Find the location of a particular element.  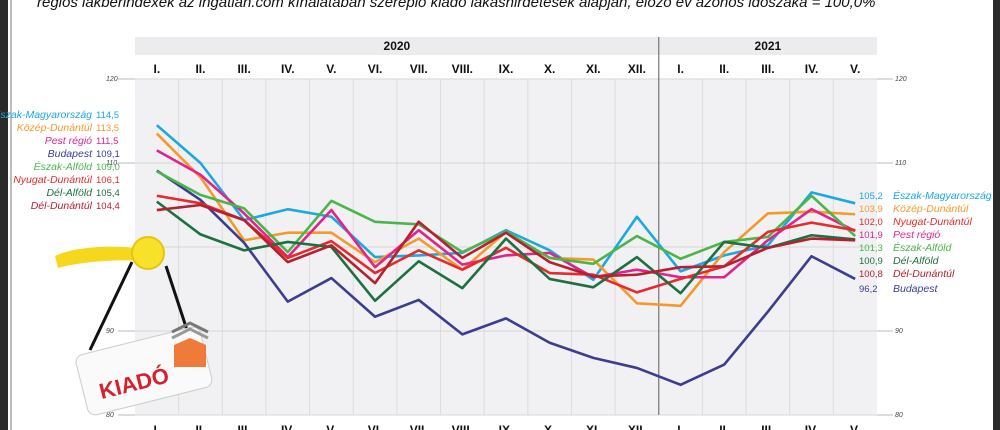

series-start-value: 109,1 is located at coordinates (108, 154).